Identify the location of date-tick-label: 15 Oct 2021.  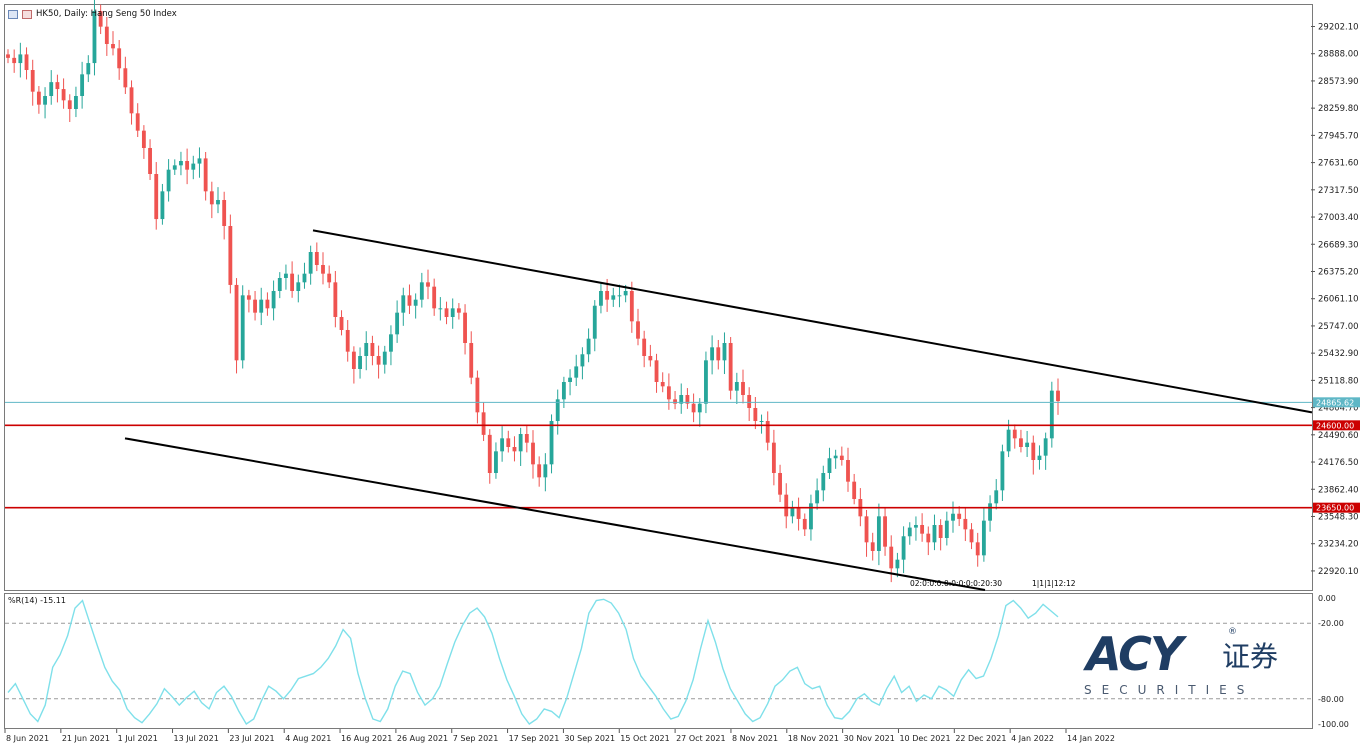
(644, 738).